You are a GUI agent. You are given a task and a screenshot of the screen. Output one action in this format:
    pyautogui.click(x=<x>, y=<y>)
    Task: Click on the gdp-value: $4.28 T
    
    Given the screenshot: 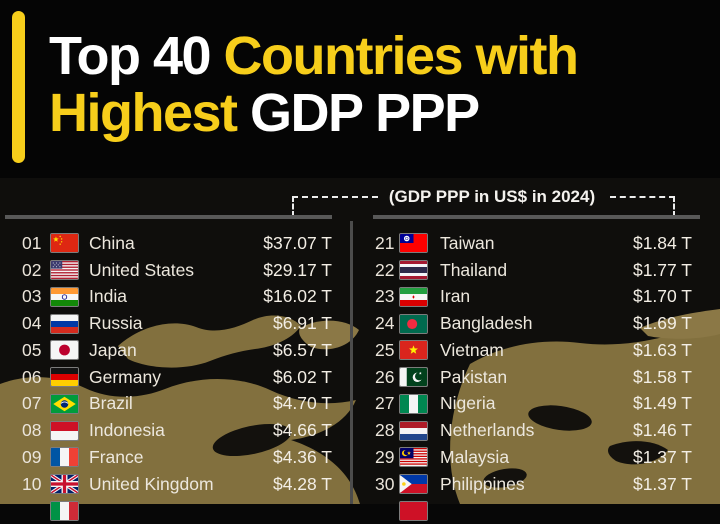 What is the action you would take?
    pyautogui.click(x=302, y=484)
    